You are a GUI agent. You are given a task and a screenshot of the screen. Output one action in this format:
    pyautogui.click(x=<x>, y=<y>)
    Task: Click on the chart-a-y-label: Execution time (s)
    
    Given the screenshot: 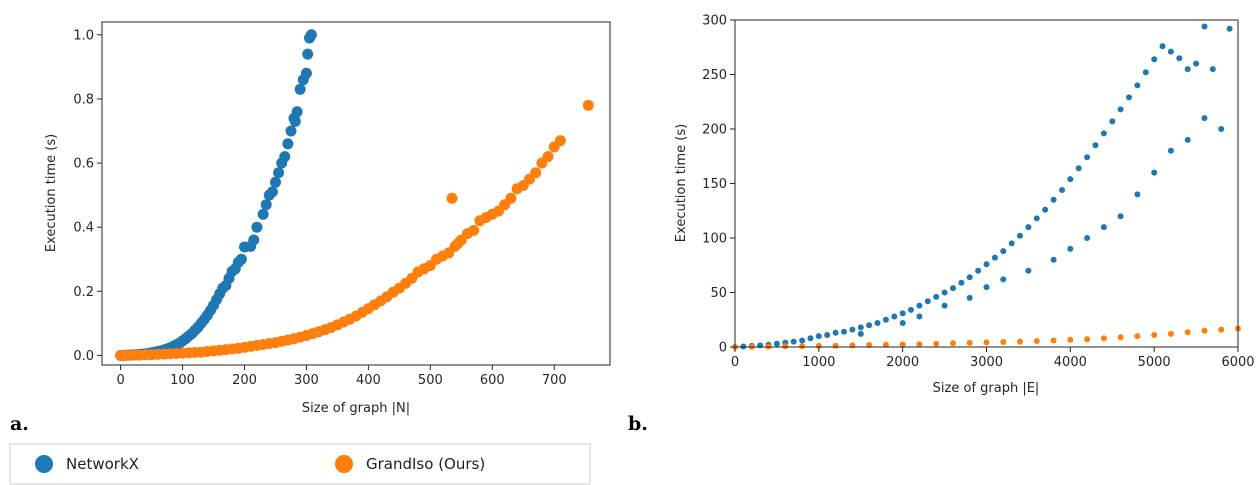 What is the action you would take?
    pyautogui.click(x=51, y=193)
    